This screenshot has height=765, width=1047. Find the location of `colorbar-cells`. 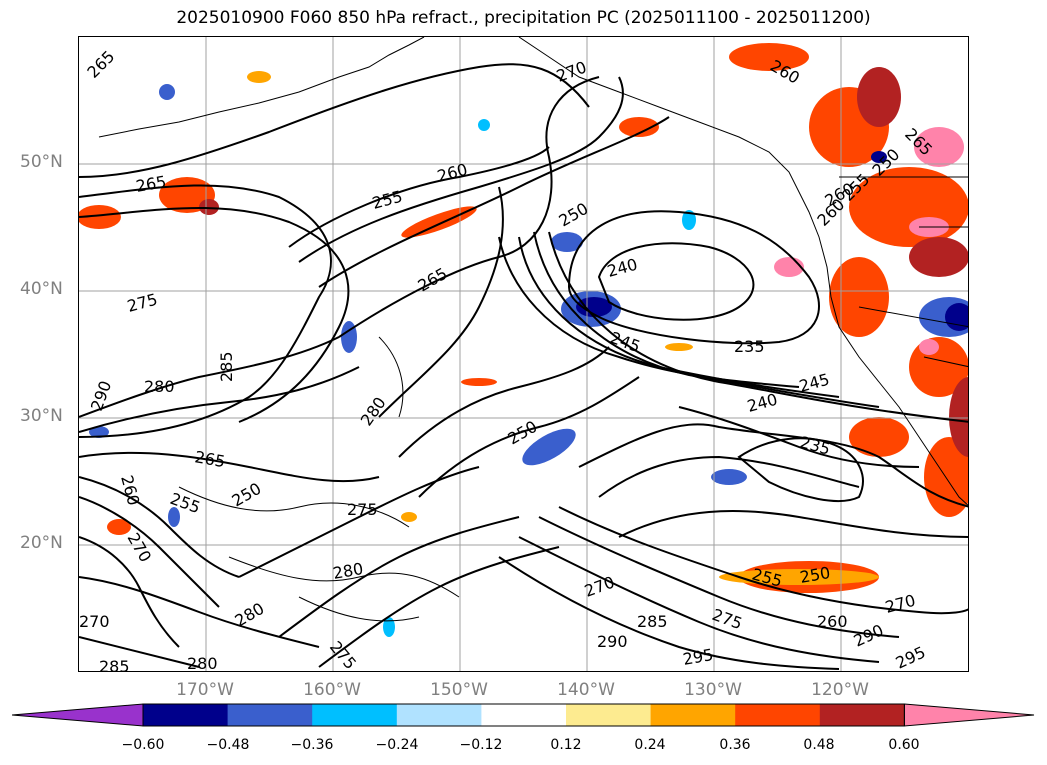

colorbar-cells is located at coordinates (523, 715).